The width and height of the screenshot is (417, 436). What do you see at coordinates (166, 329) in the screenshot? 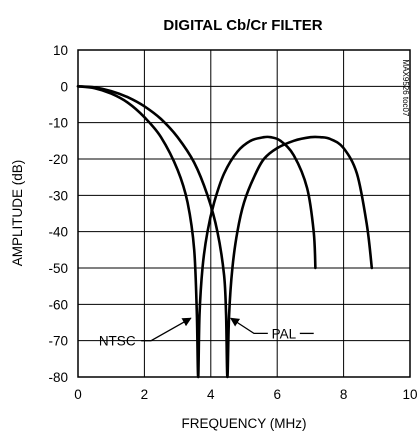
I see `annotation-ntsc-arrow` at bounding box center [166, 329].